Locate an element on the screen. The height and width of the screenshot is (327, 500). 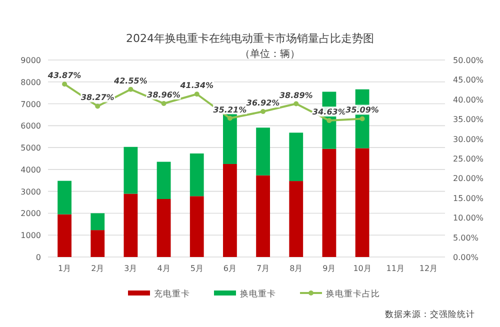
y-tick-label: 4000 is located at coordinates (30, 169).